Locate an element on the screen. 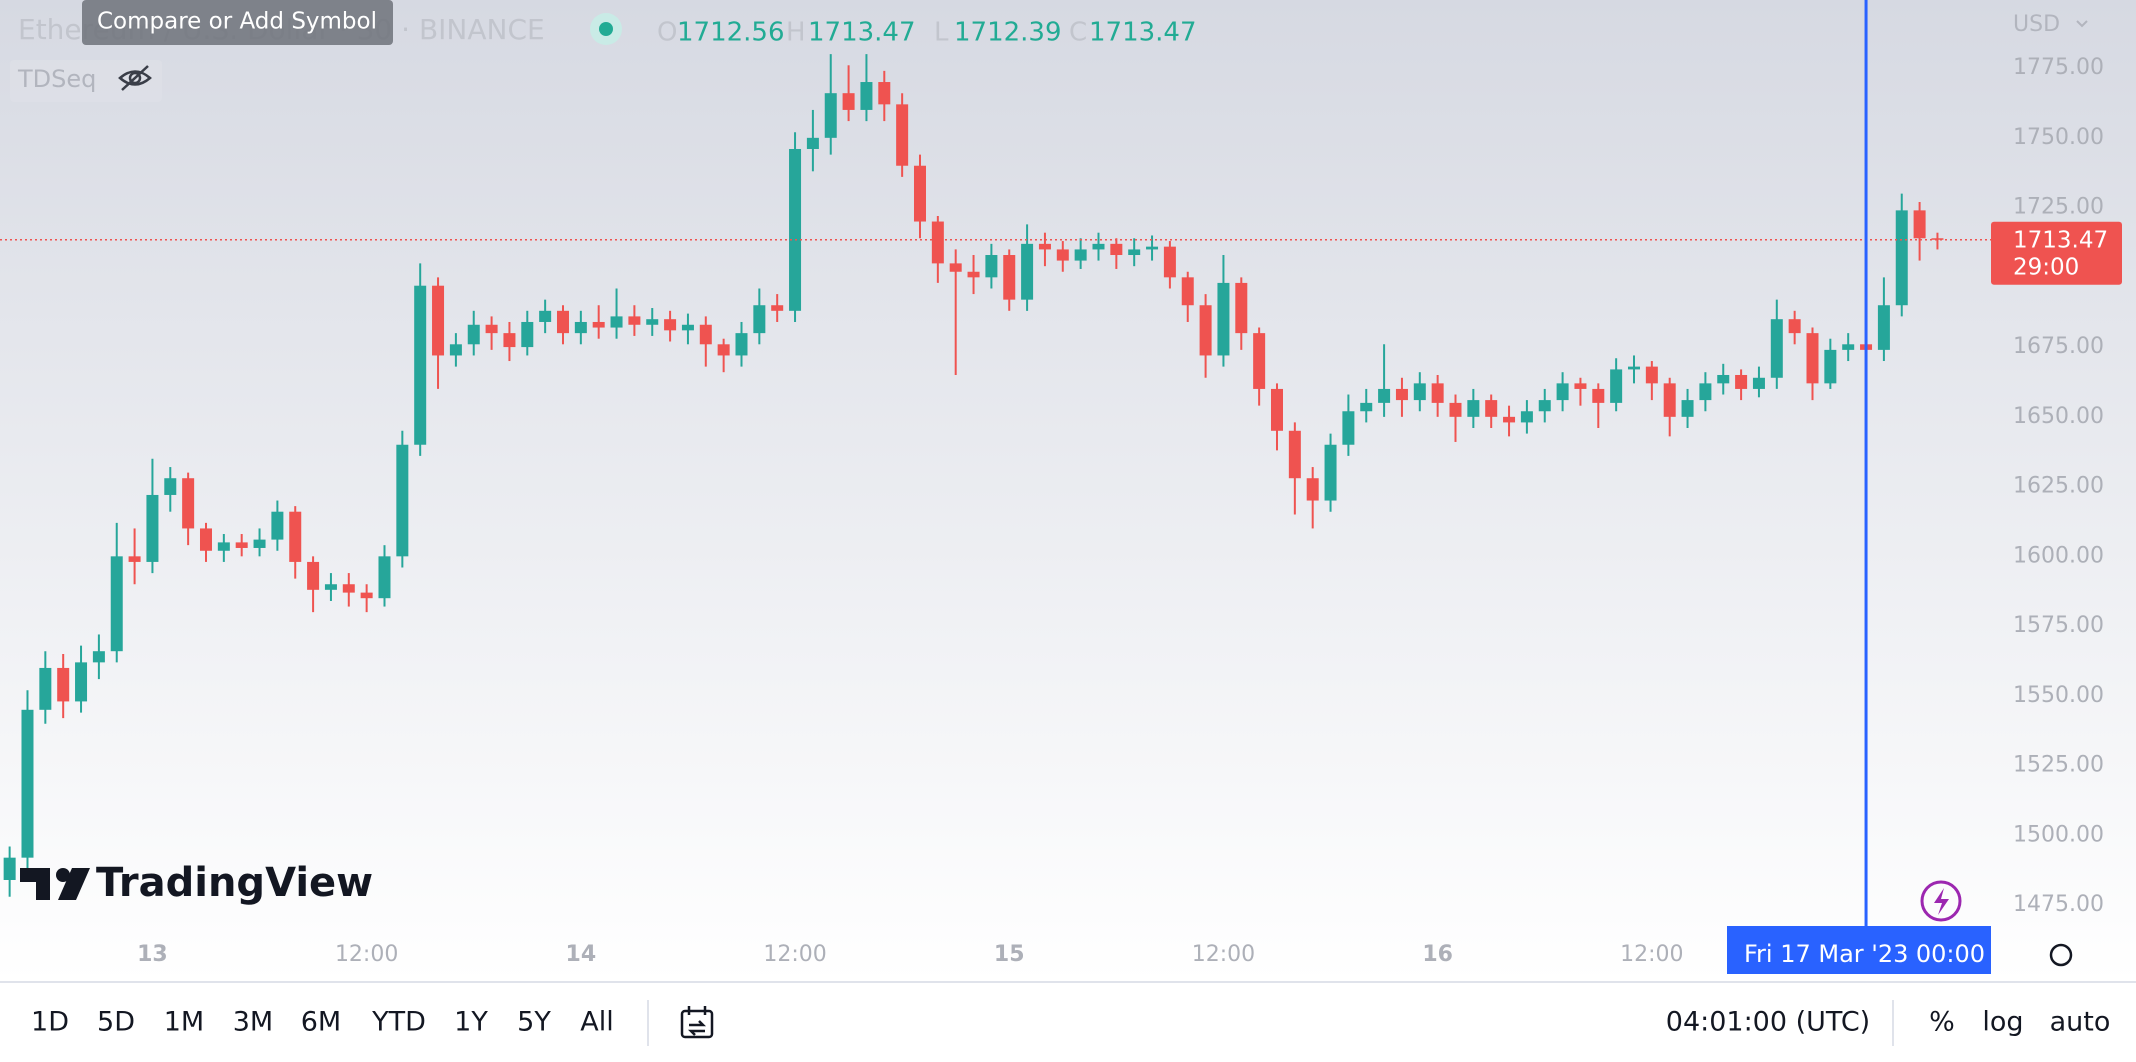 The height and width of the screenshot is (1062, 2136). scale-button: log is located at coordinates (2002, 1022).